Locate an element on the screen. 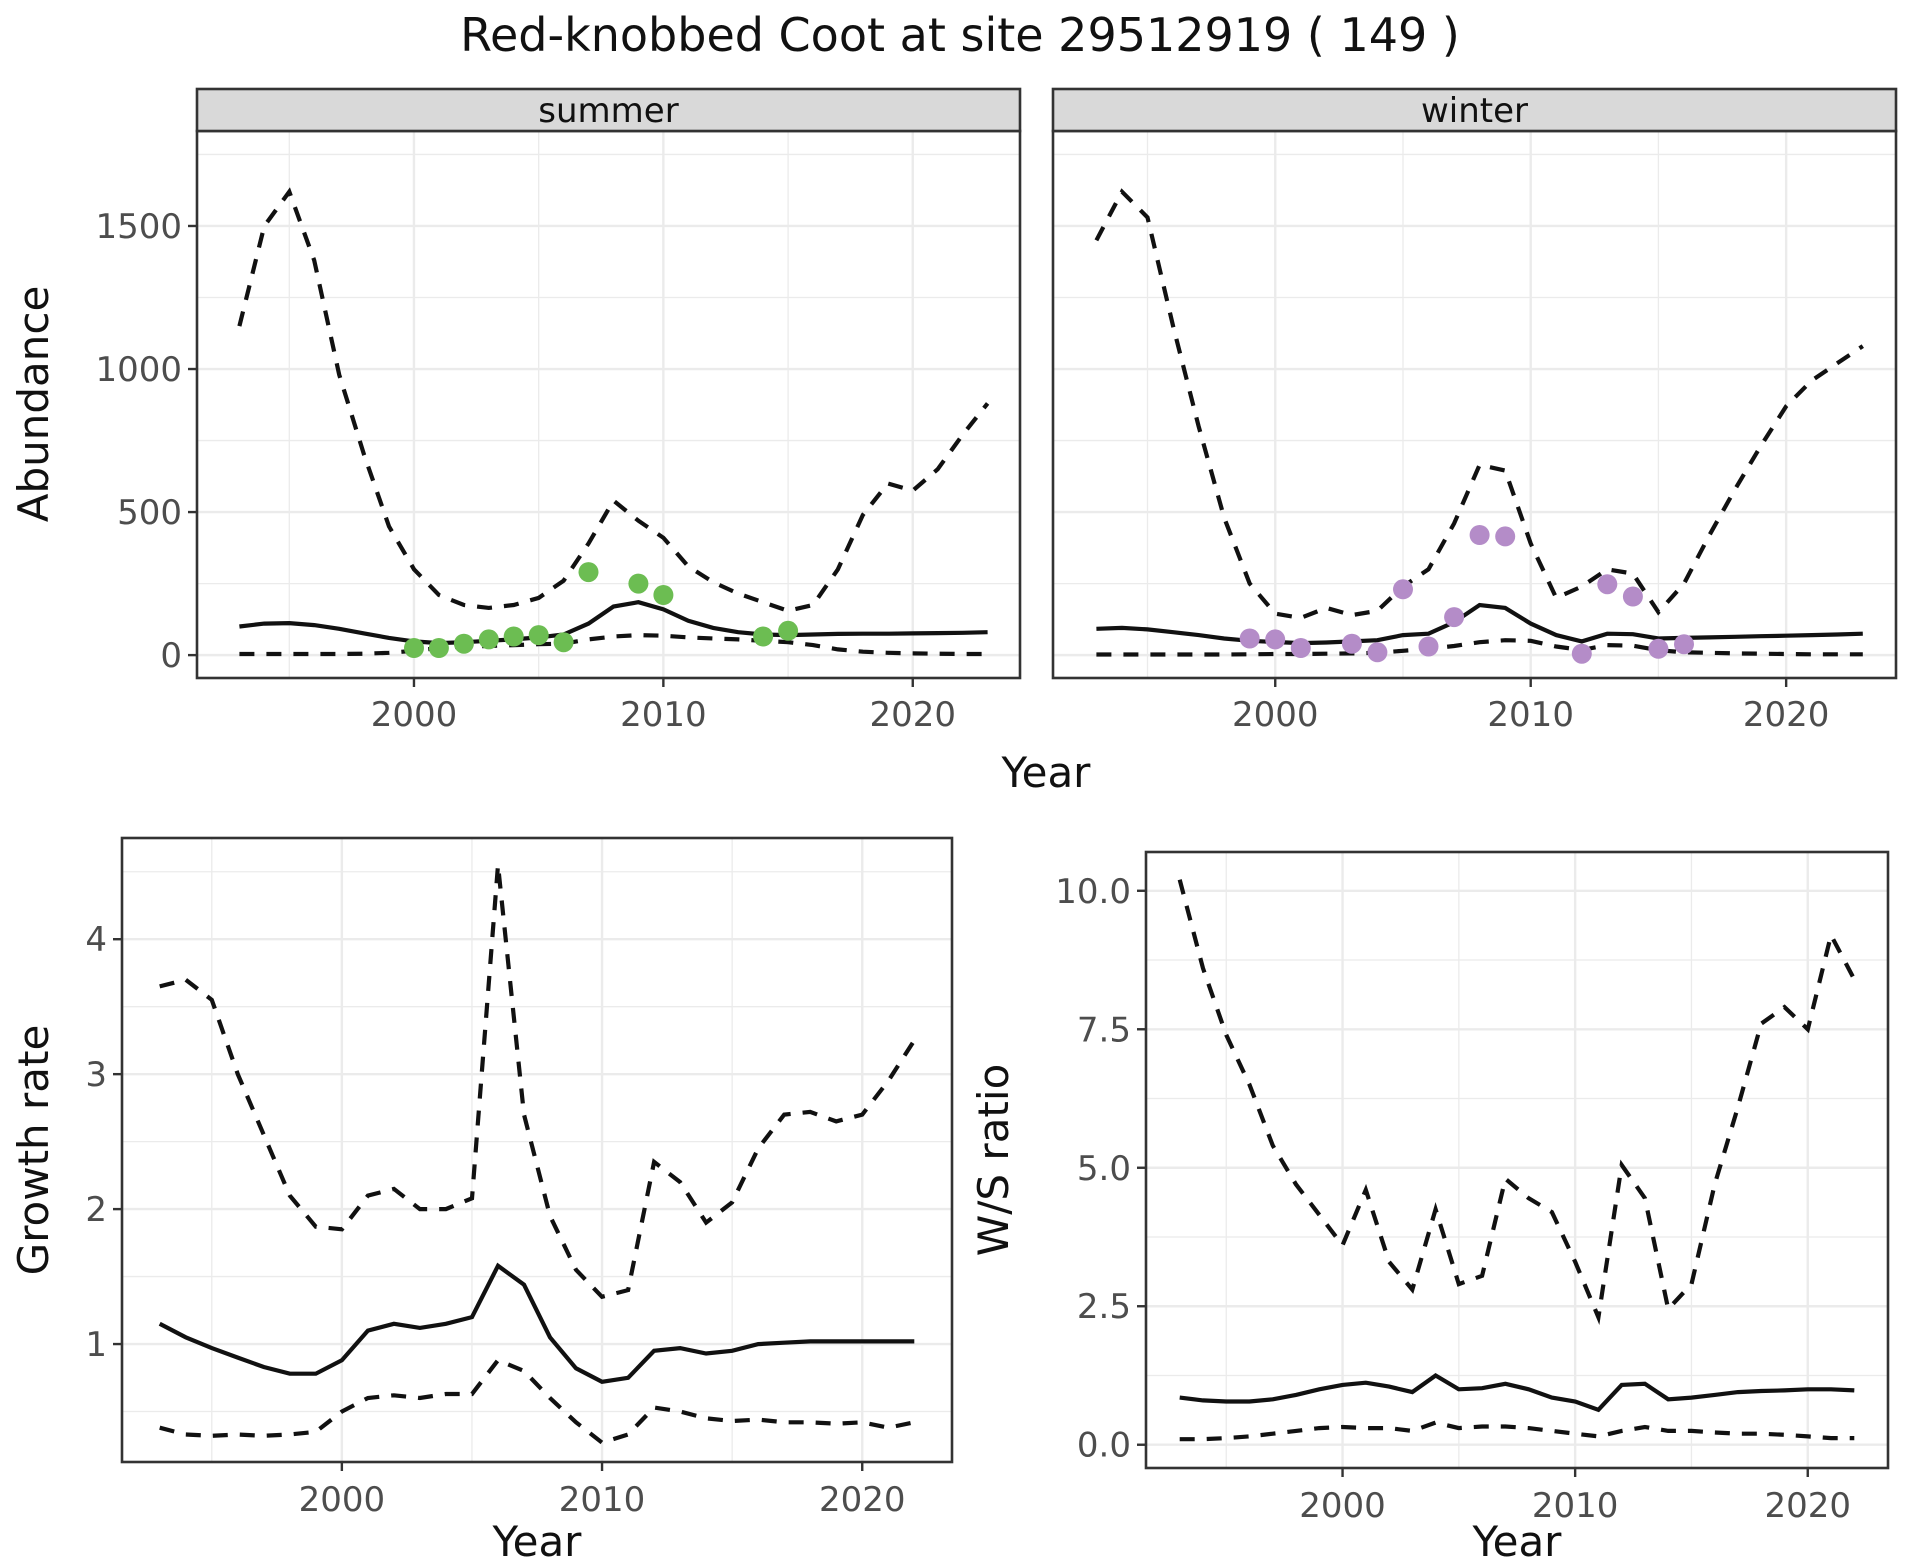  y-axis-title: W/S ratio is located at coordinates (993, 1160).